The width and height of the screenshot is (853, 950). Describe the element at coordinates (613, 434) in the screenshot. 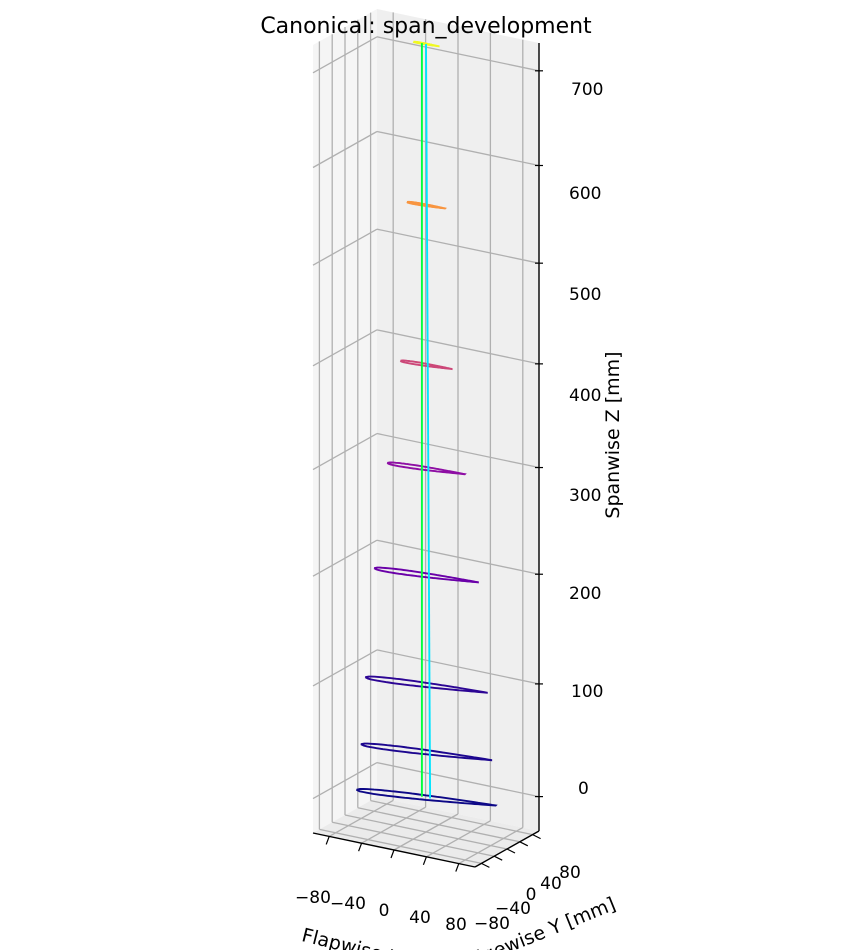

I see `z-axis-label: Spanwise Z [mm]` at that location.